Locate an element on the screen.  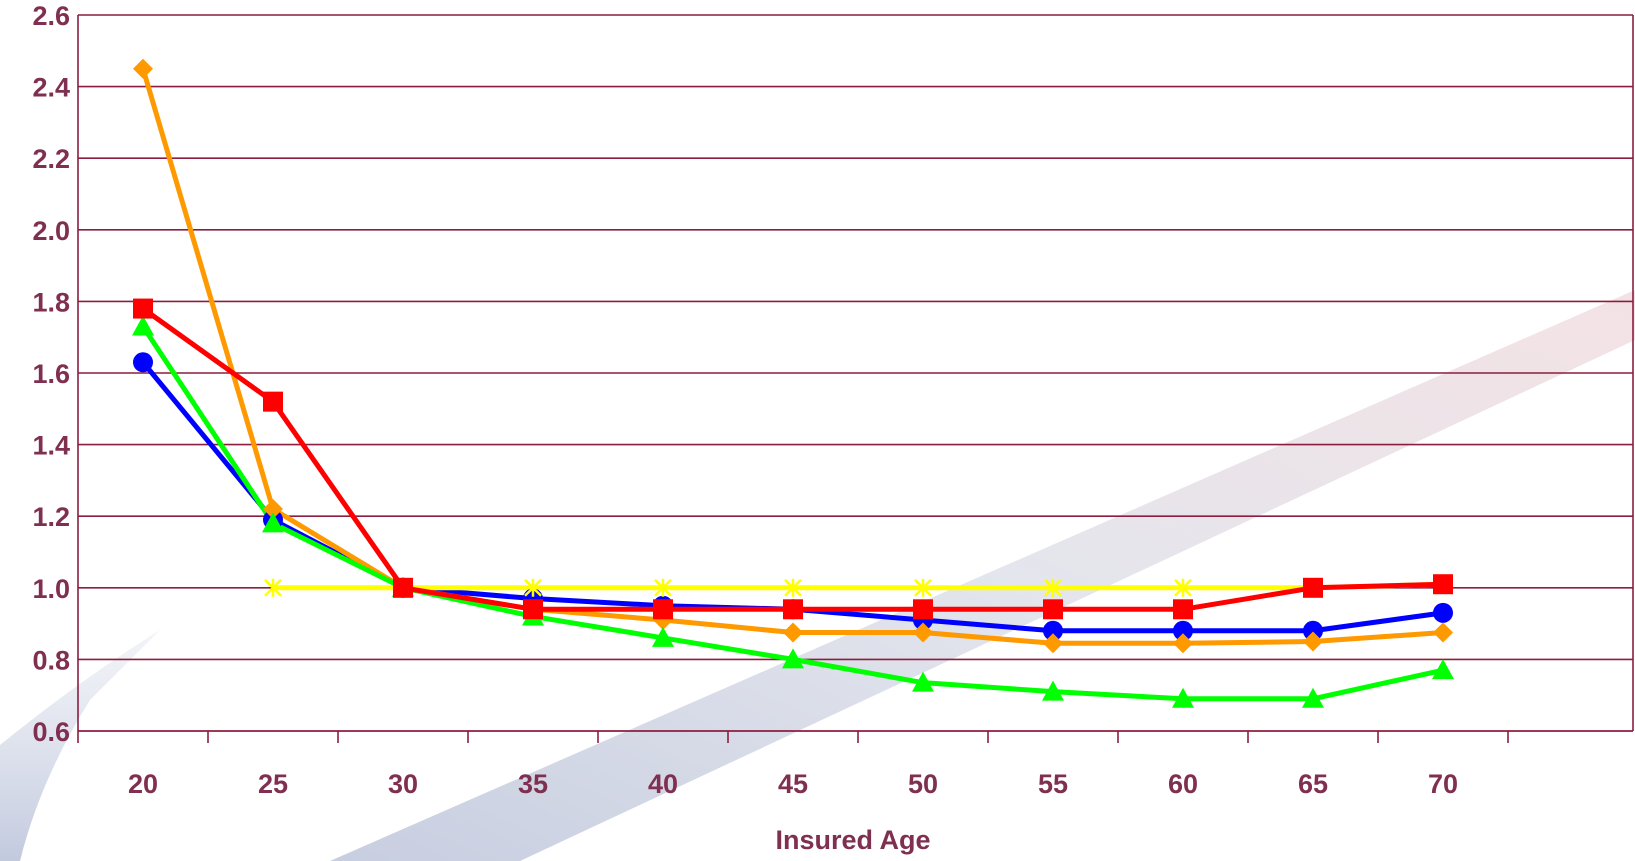
y-tick-label: 2.4 is located at coordinates (51, 88).